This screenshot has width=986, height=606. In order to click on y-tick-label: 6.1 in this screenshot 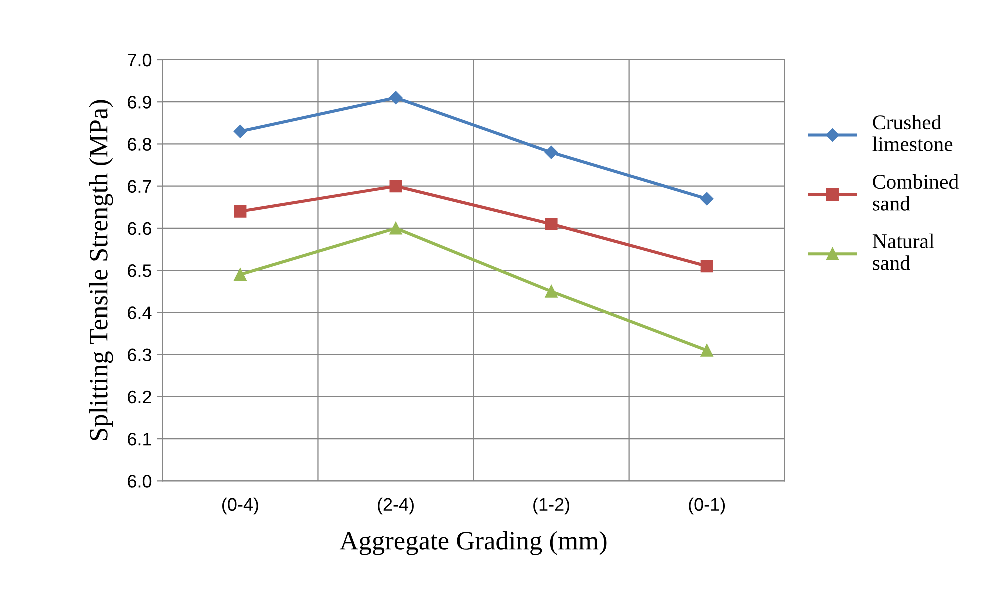, I will do `click(140, 439)`.